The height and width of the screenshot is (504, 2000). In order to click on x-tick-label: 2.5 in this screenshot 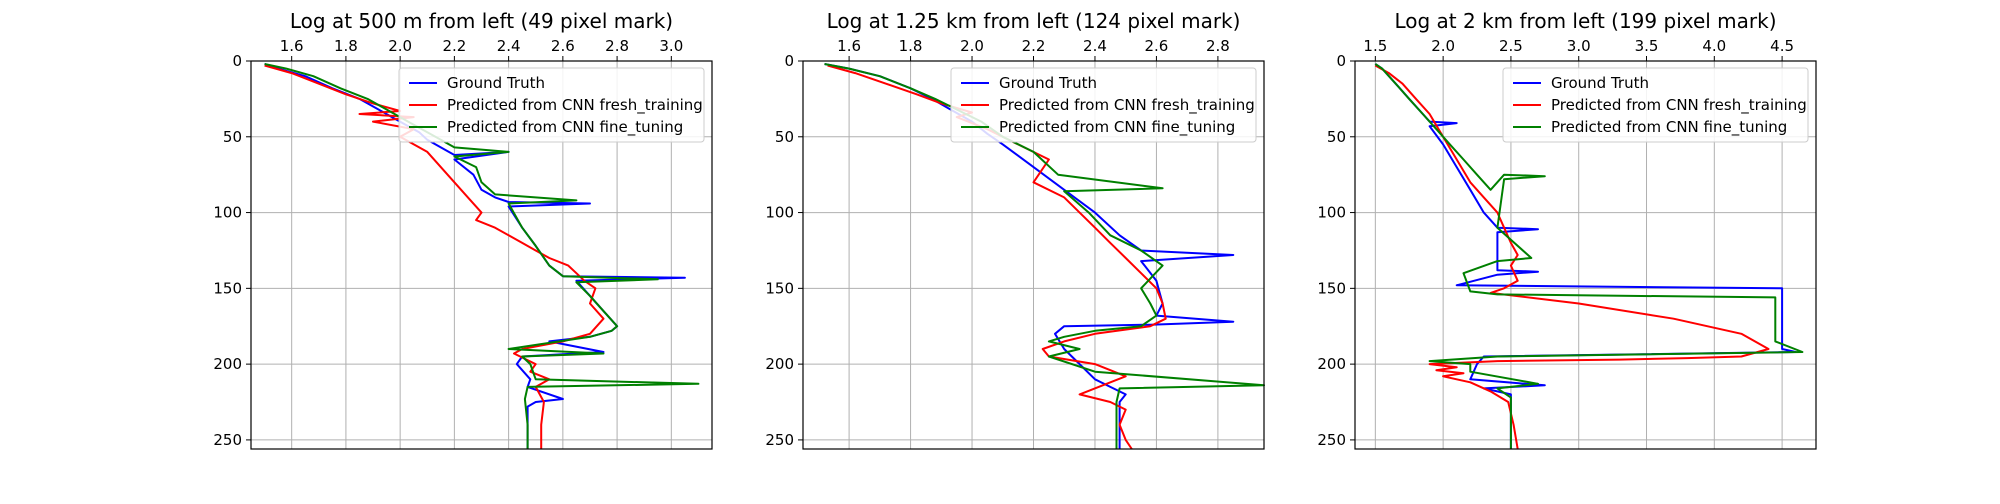, I will do `click(1511, 46)`.